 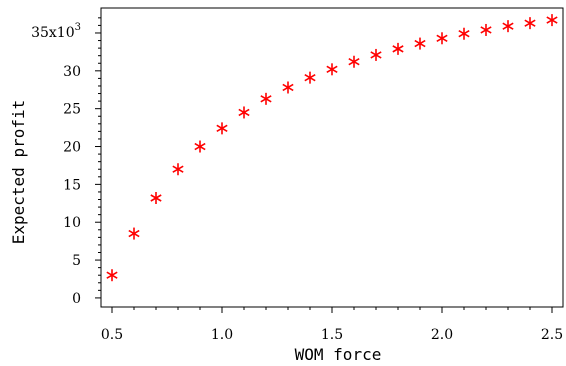 What do you see at coordinates (338, 354) in the screenshot?
I see `x-axis-label: WOM force` at bounding box center [338, 354].